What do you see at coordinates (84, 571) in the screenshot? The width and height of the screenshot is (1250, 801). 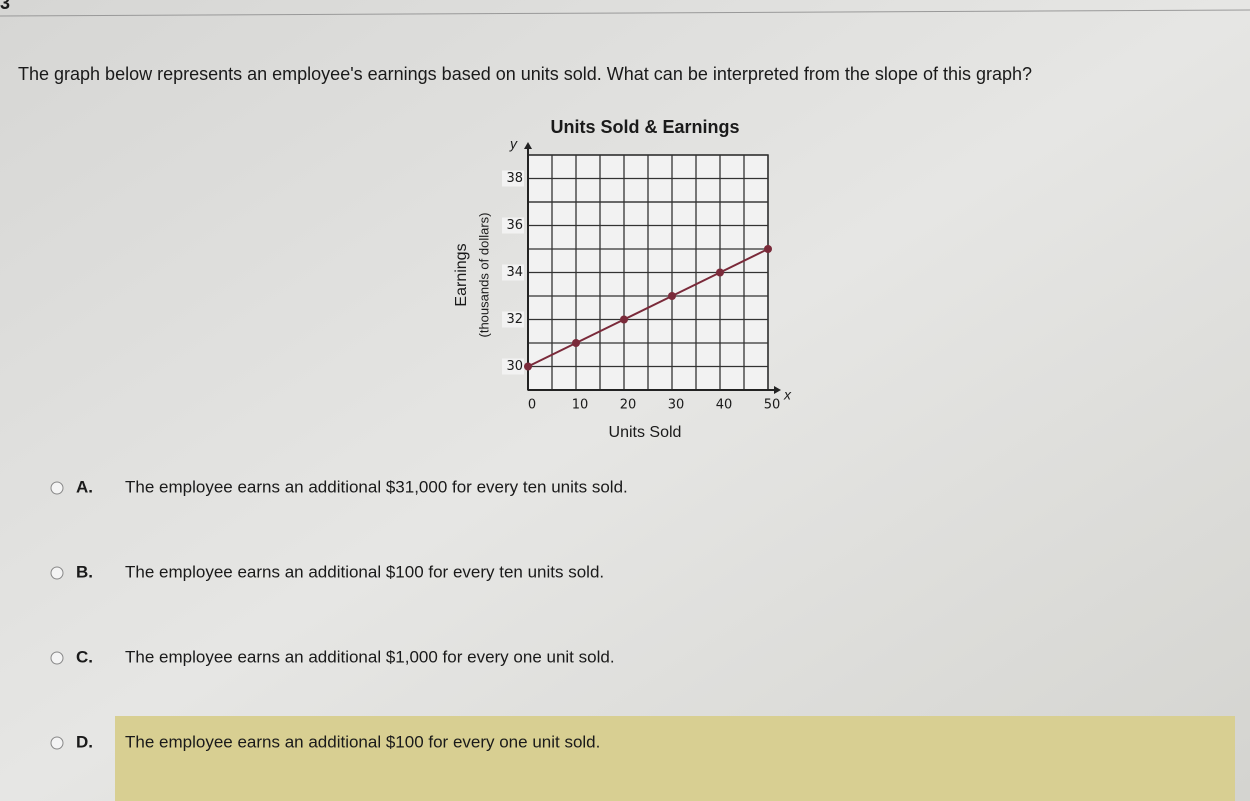 I see `option-letter: B.` at bounding box center [84, 571].